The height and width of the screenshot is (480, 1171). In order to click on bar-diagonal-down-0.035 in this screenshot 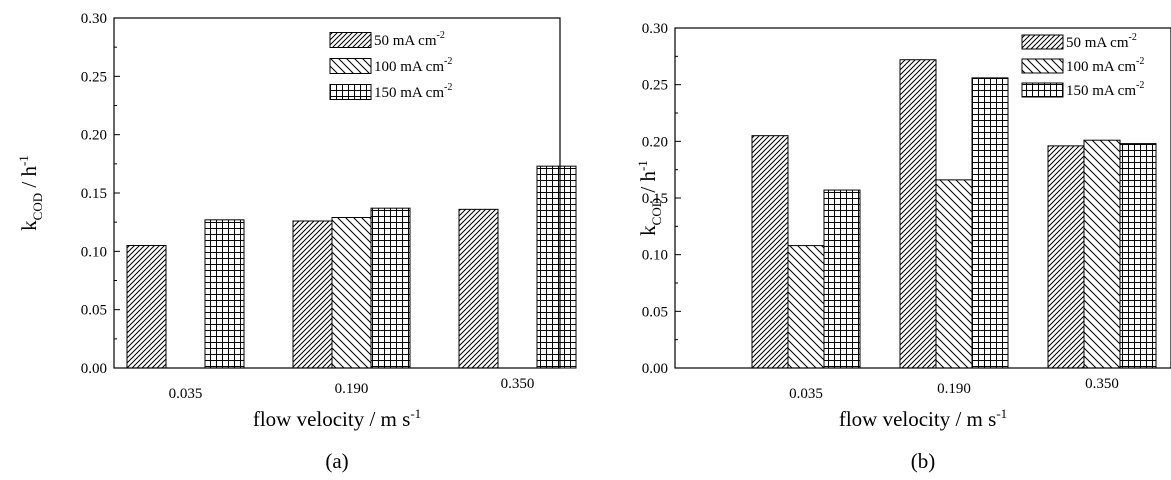, I will do `click(806, 307)`.